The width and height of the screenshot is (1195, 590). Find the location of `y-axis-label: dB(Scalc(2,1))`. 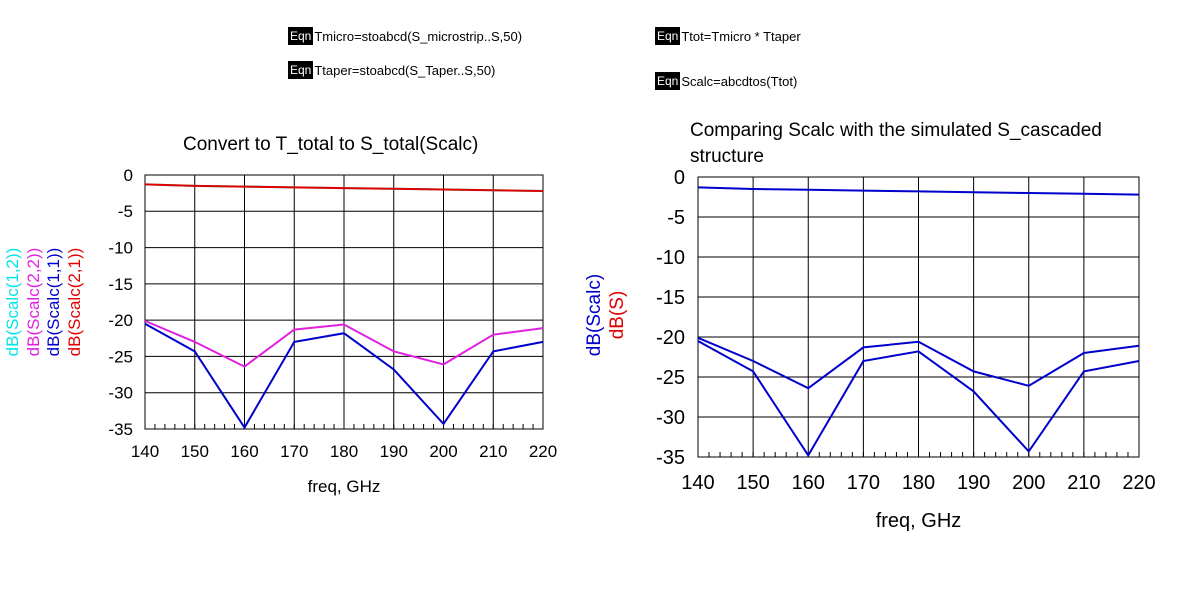

y-axis-label: dB(Scalc(2,1)) is located at coordinates (74, 302).